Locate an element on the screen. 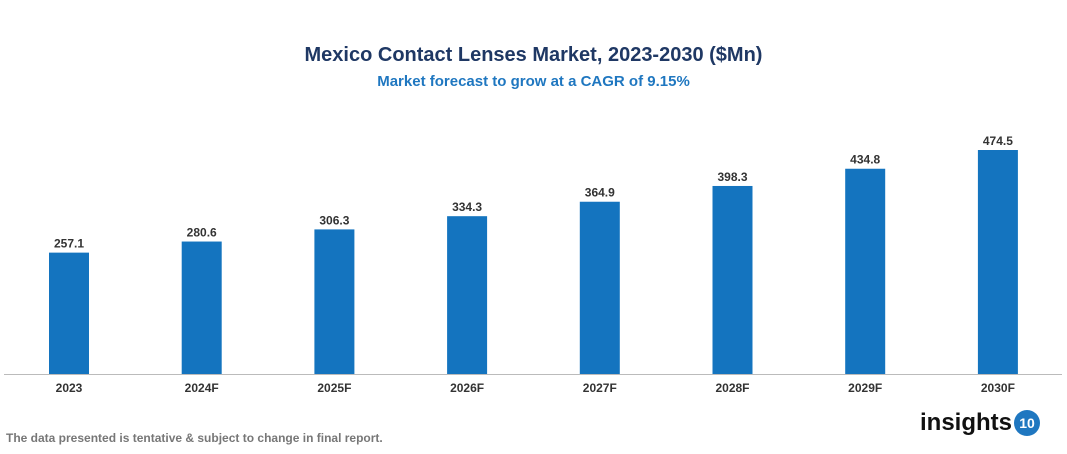 The height and width of the screenshot is (454, 1067). bar-2028F is located at coordinates (732, 279).